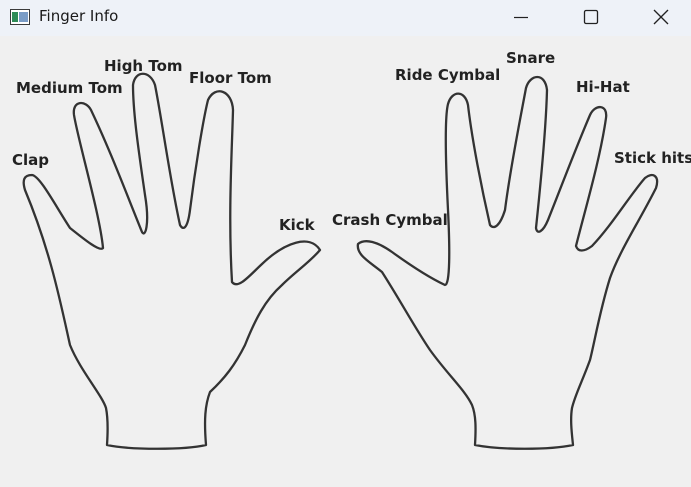  Describe the element at coordinates (79, 16) in the screenshot. I see `window-title: Finger Info` at that location.